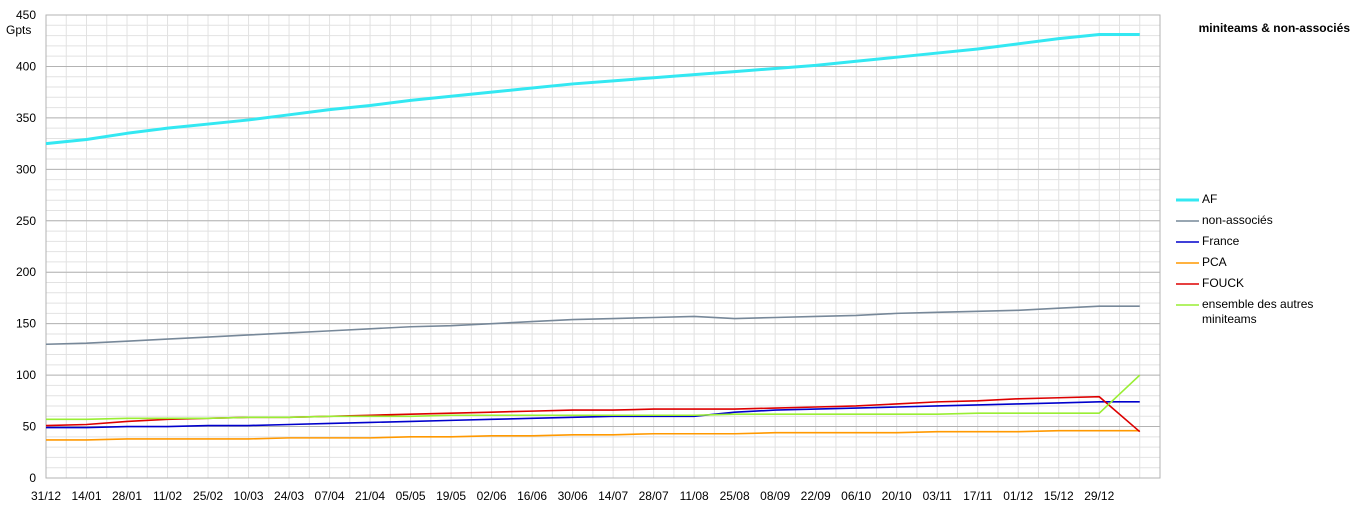 The width and height of the screenshot is (1361, 510). I want to click on x-tick-label: 06/10, so click(856, 496).